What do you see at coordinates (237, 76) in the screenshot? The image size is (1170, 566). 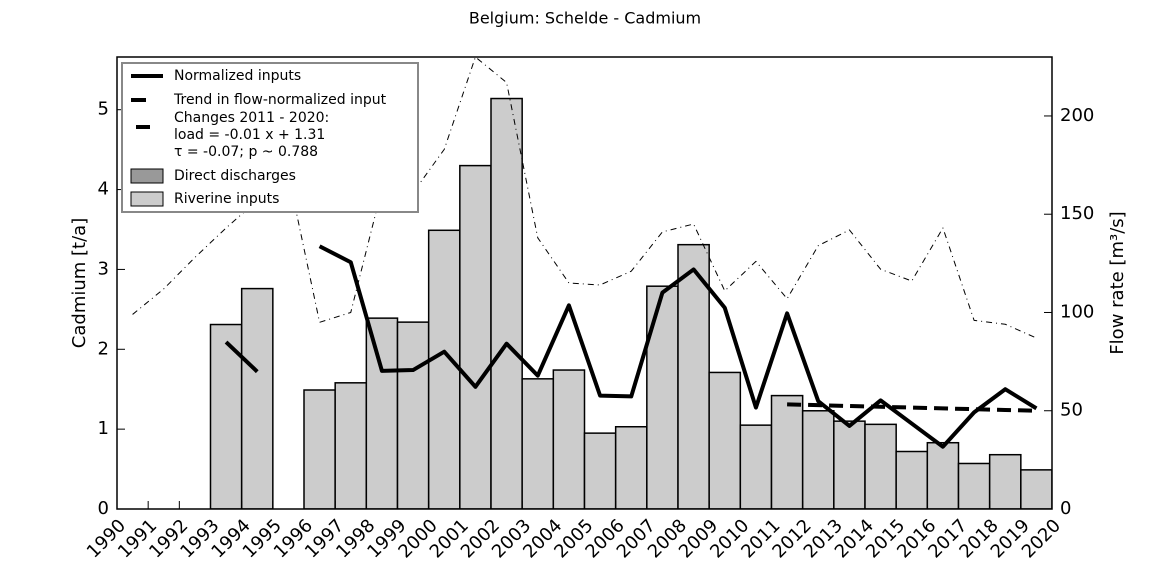 I see `legend-label: Normalized inputs` at bounding box center [237, 76].